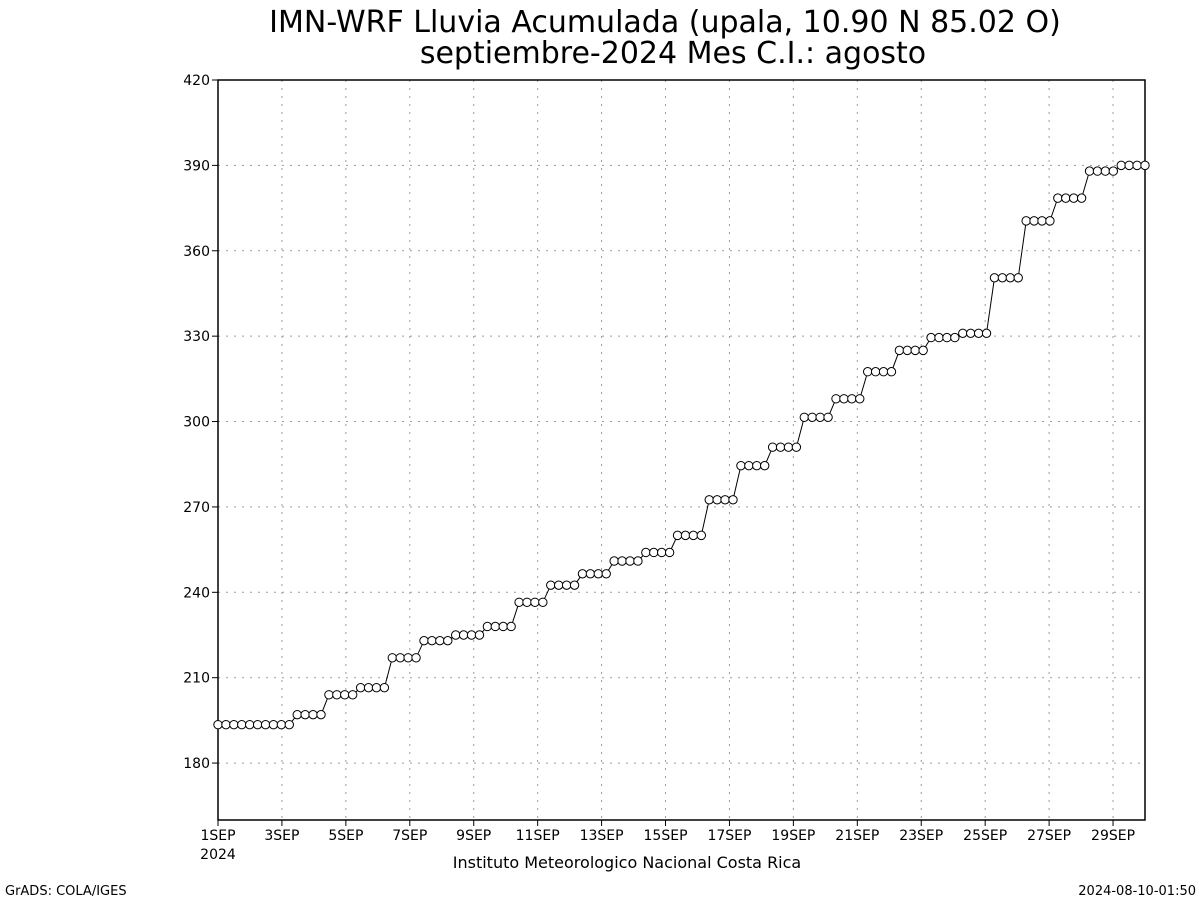  Describe the element at coordinates (196, 508) in the screenshot. I see `y-tick-label: 270` at that location.